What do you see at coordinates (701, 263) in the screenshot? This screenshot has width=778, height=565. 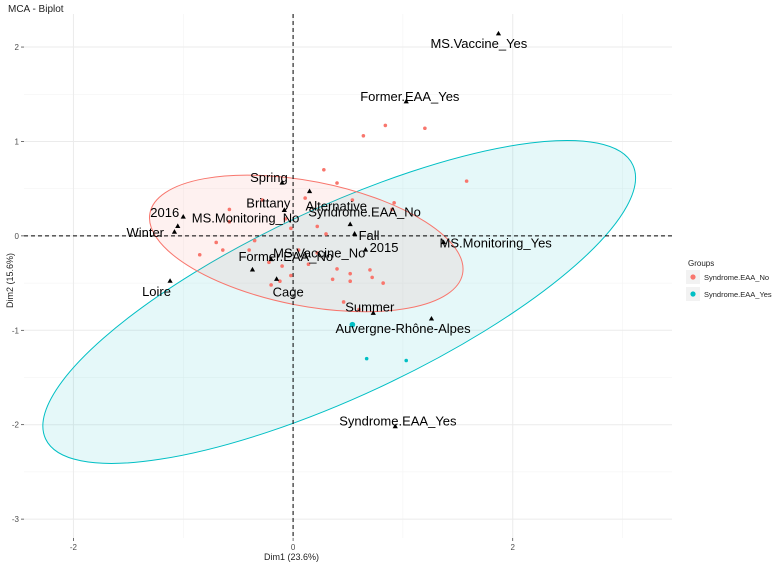 I see `legend-title: Groups` at bounding box center [701, 263].